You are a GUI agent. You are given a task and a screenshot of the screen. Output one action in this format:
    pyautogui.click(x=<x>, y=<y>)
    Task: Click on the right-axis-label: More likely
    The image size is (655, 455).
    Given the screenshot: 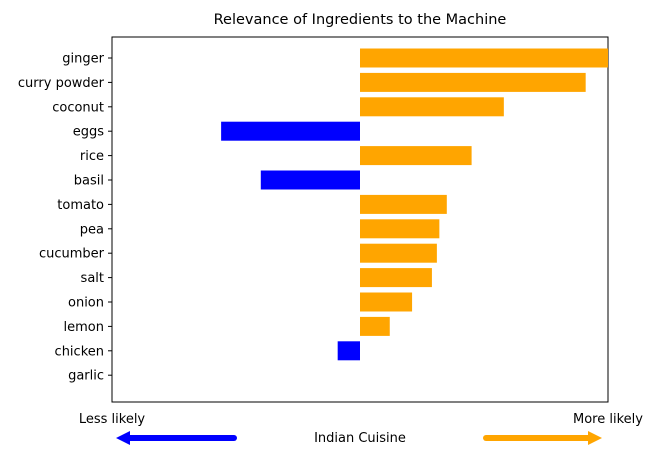 What is the action you would take?
    pyautogui.click(x=608, y=419)
    